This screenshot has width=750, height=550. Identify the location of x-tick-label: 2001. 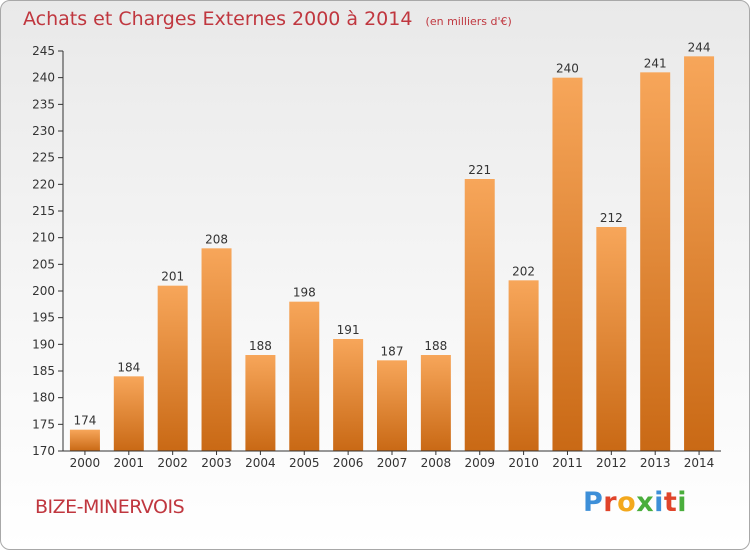
(129, 463).